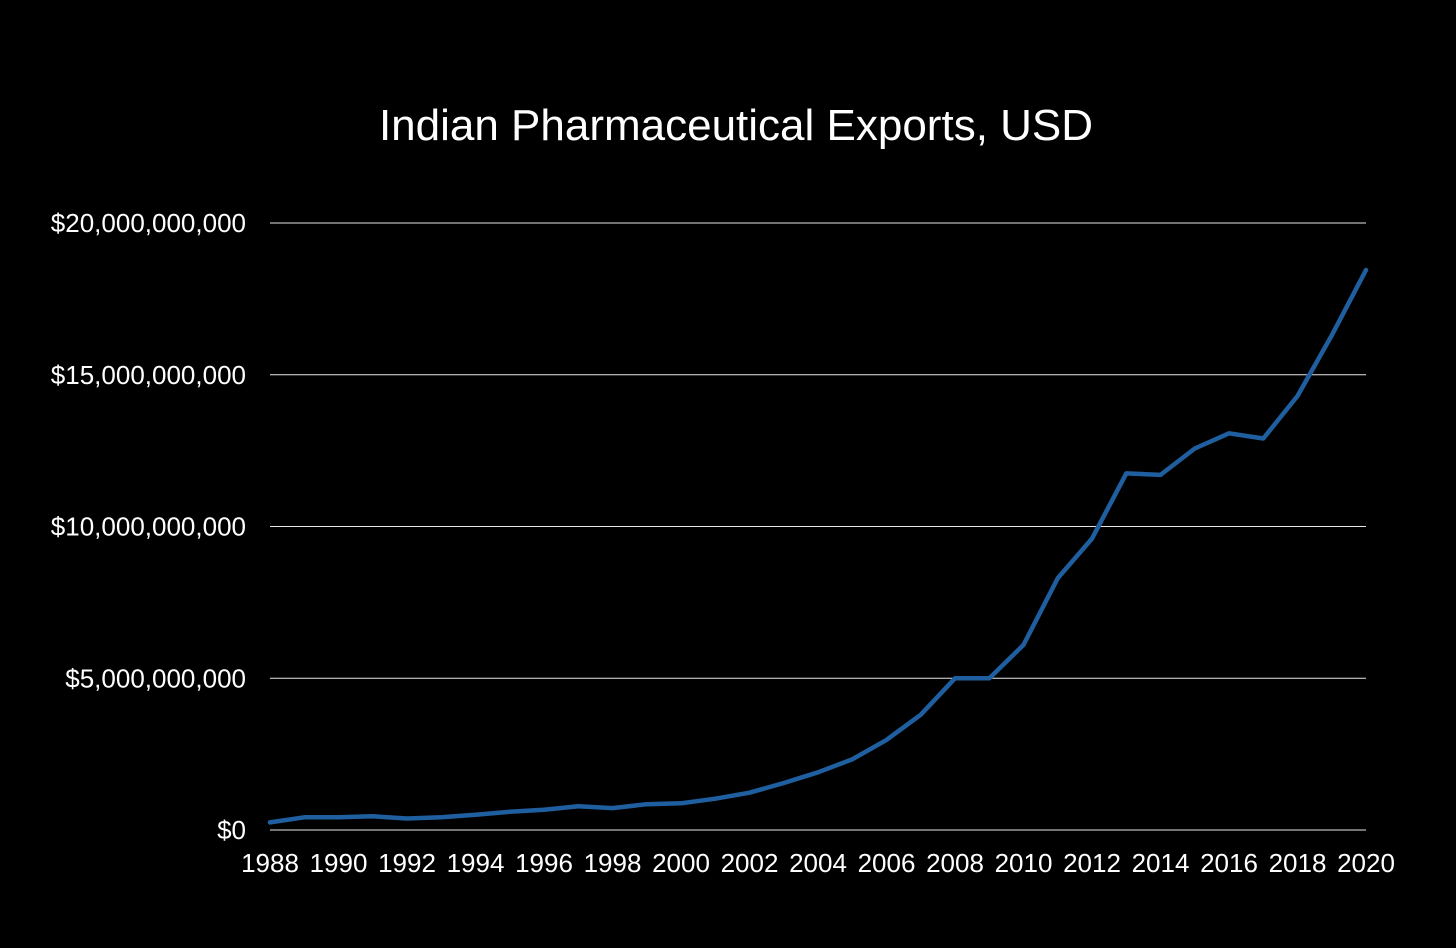 The width and height of the screenshot is (1456, 948). What do you see at coordinates (148, 375) in the screenshot?
I see `y-tick-label: $15,000,000,000` at bounding box center [148, 375].